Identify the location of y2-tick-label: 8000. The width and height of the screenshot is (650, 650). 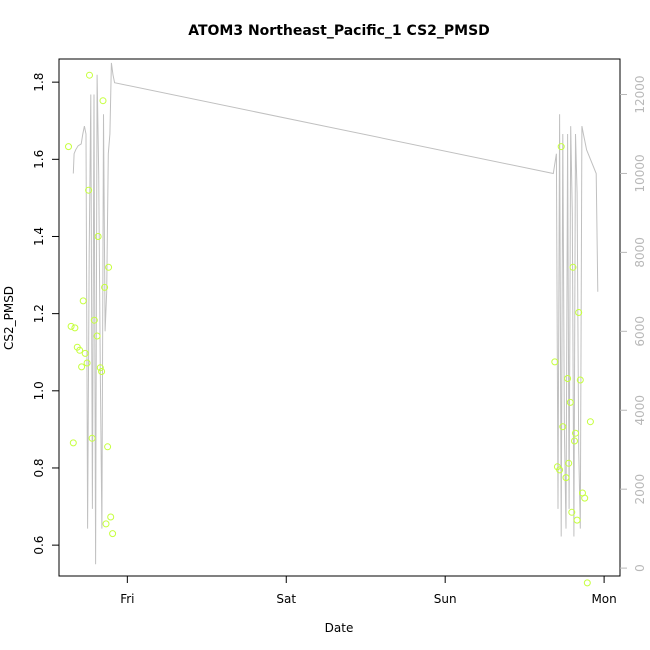
(640, 252).